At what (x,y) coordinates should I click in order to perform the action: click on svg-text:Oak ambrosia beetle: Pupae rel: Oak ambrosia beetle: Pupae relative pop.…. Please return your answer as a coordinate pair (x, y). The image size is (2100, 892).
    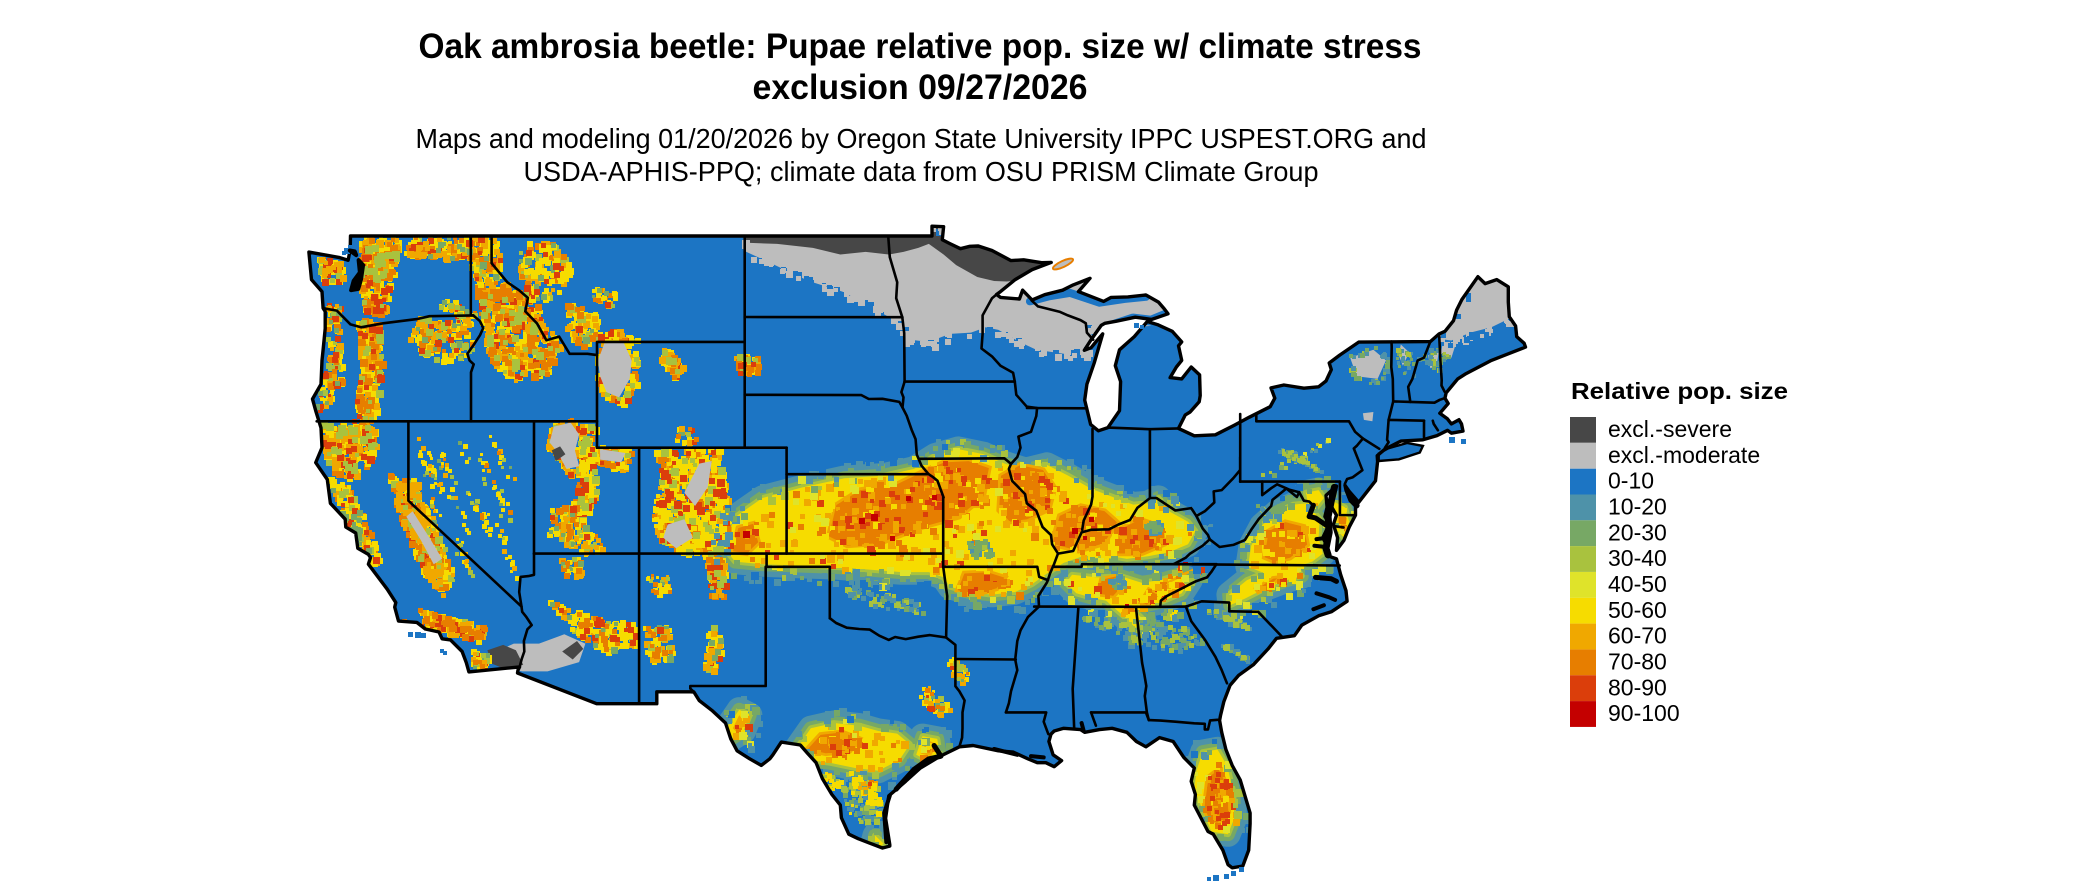
    Looking at the image, I should click on (920, 46).